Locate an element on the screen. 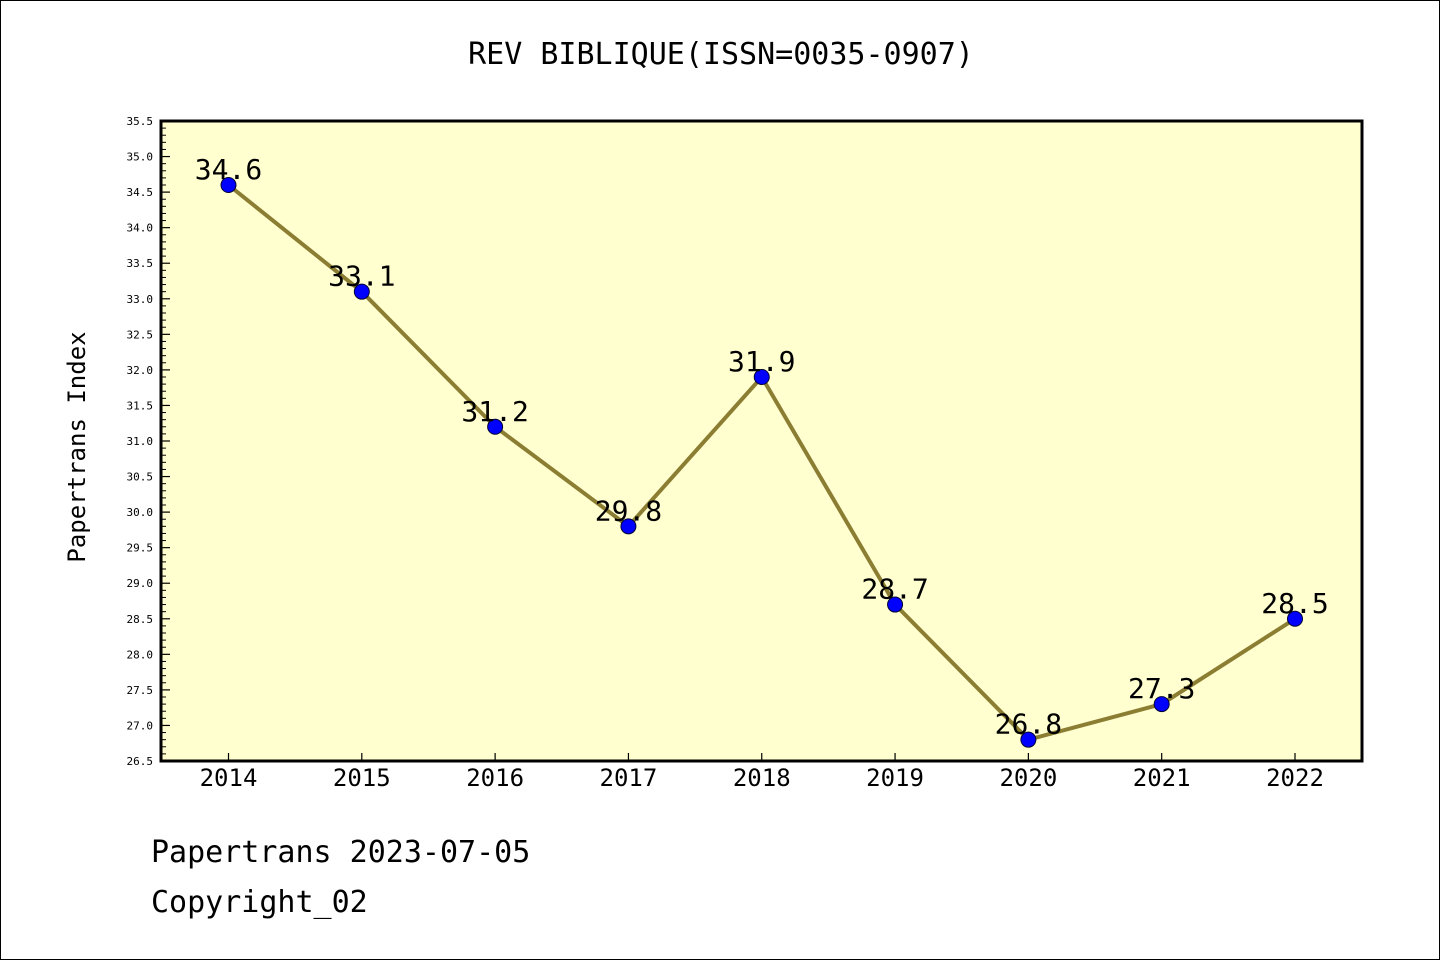 The height and width of the screenshot is (961, 1440). y-tick-label: 30.0 is located at coordinates (140, 512).